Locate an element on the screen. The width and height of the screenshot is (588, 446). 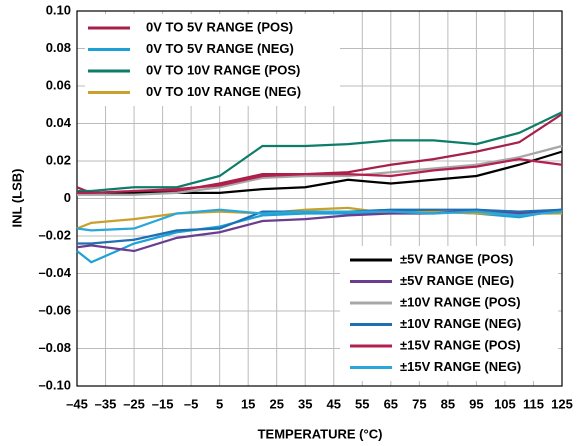
legend-label: ±10V RANGE (NEG) is located at coordinates (460, 323).